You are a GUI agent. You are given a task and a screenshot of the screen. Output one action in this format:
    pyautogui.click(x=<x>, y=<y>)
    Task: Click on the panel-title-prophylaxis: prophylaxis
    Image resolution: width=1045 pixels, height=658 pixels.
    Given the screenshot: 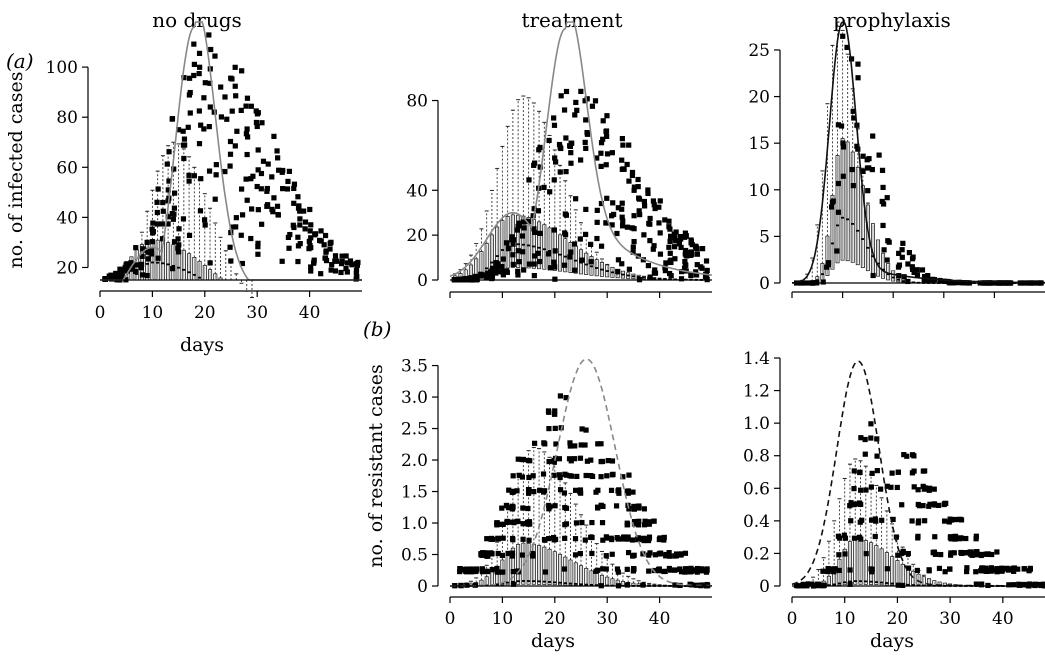 What is the action you would take?
    pyautogui.click(x=892, y=20)
    